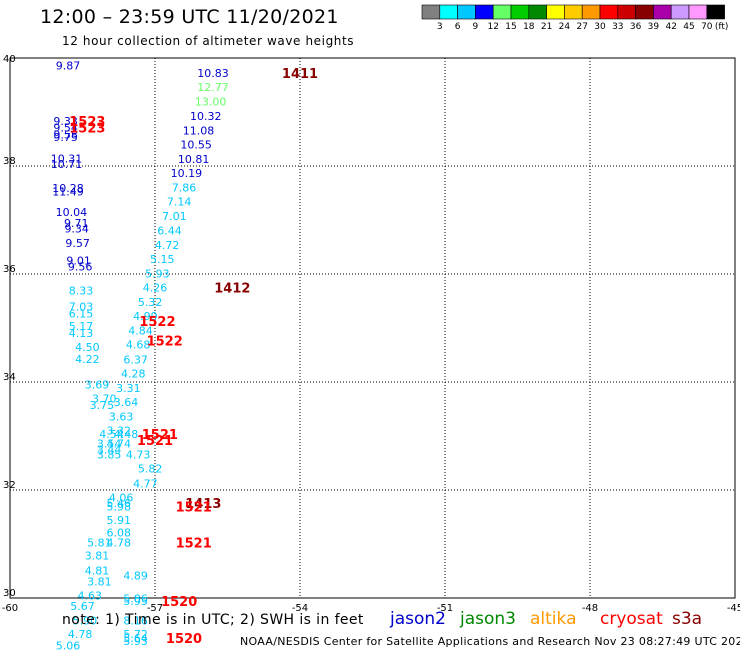 The image size is (740, 650). I want to click on pass-time-label: 1411, so click(300, 74).